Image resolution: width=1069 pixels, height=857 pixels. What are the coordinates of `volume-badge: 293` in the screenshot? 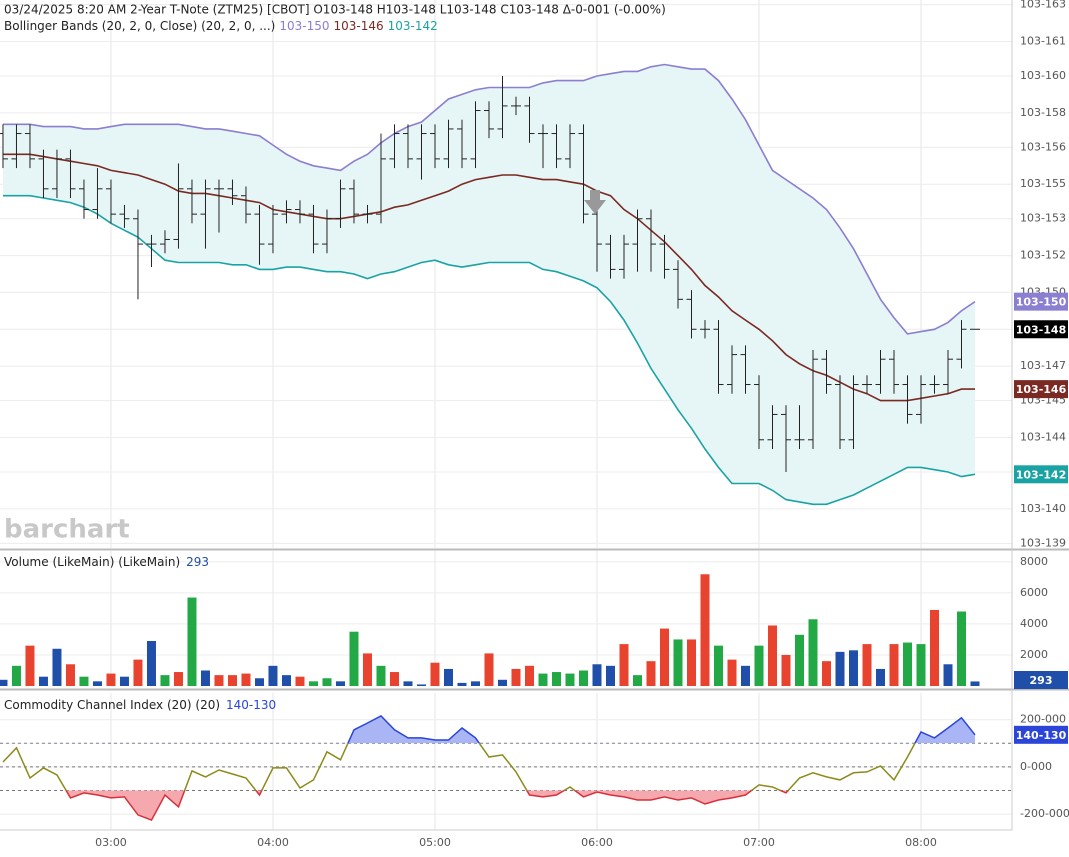 It's located at (1041, 680).